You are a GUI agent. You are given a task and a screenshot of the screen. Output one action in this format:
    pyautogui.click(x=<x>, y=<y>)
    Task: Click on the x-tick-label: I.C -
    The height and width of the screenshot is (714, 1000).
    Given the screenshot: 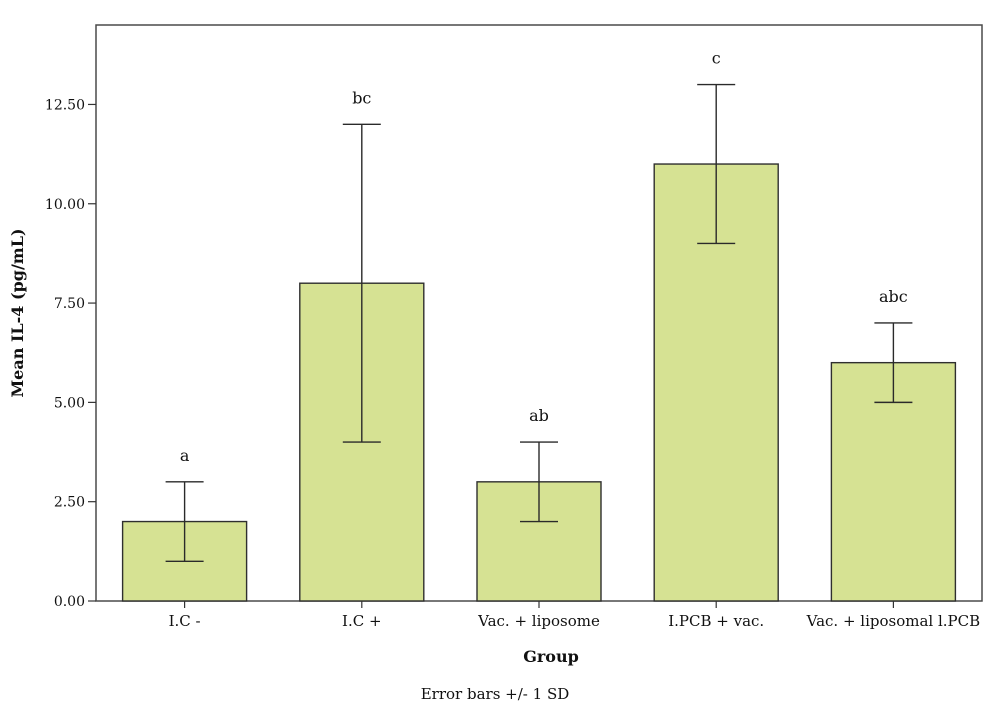 What is the action you would take?
    pyautogui.click(x=185, y=621)
    